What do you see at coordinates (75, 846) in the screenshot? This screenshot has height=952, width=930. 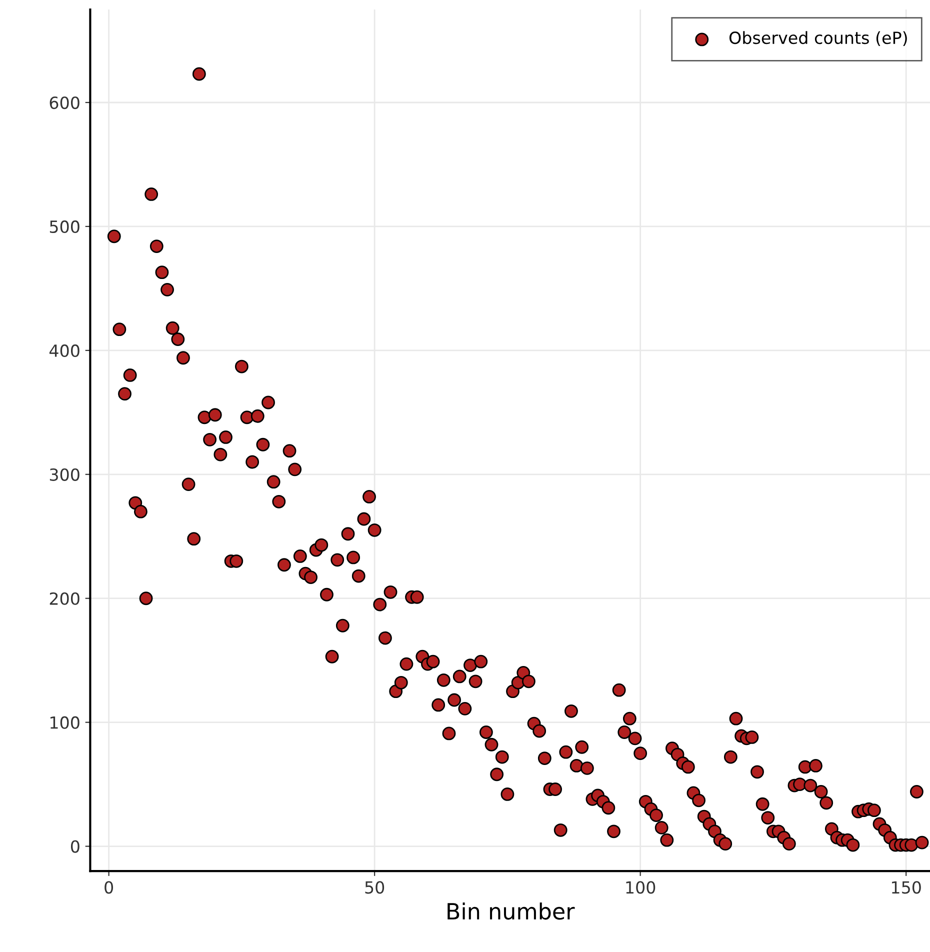 I see `y-tick-label: 0` at bounding box center [75, 846].